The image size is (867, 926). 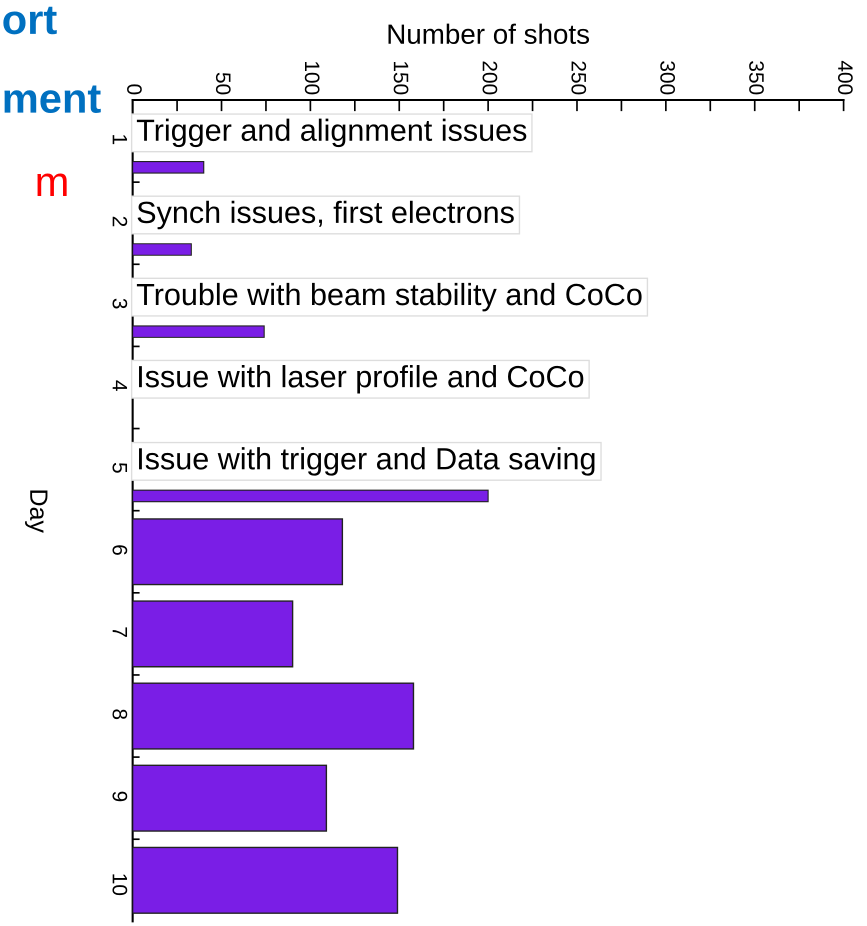 I want to click on y-tick-label: 9, so click(x=120, y=797).